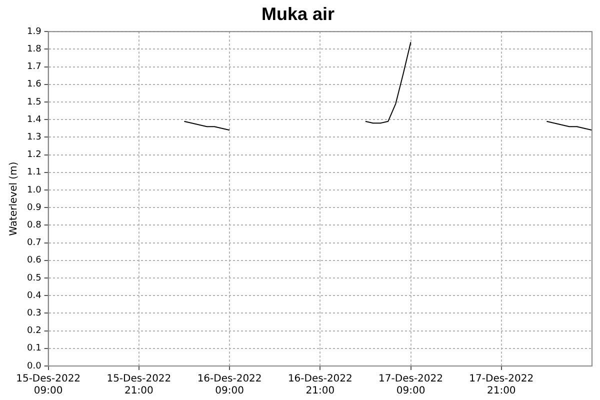  Describe the element at coordinates (34, 173) in the screenshot. I see `y-tick-label: 1.1` at that location.